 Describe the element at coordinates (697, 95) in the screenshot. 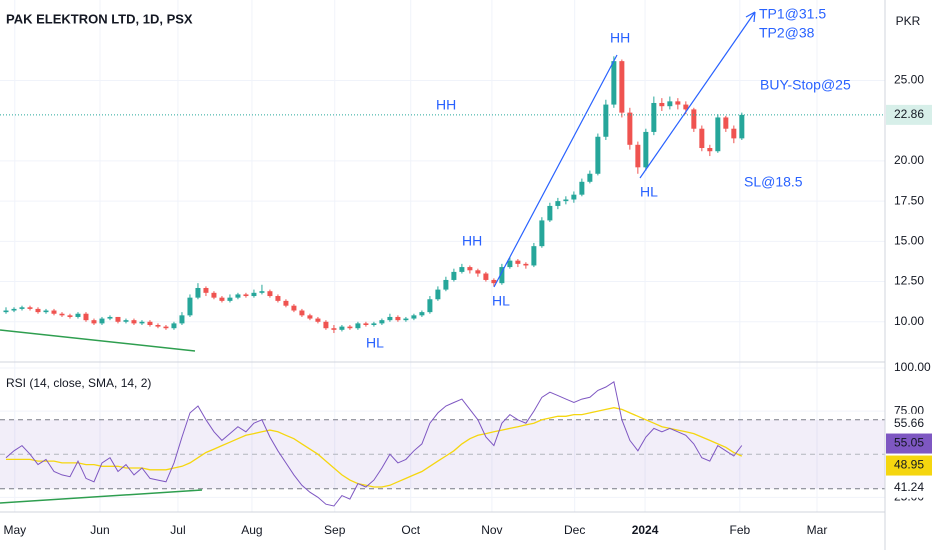

I see `trend-line` at that location.